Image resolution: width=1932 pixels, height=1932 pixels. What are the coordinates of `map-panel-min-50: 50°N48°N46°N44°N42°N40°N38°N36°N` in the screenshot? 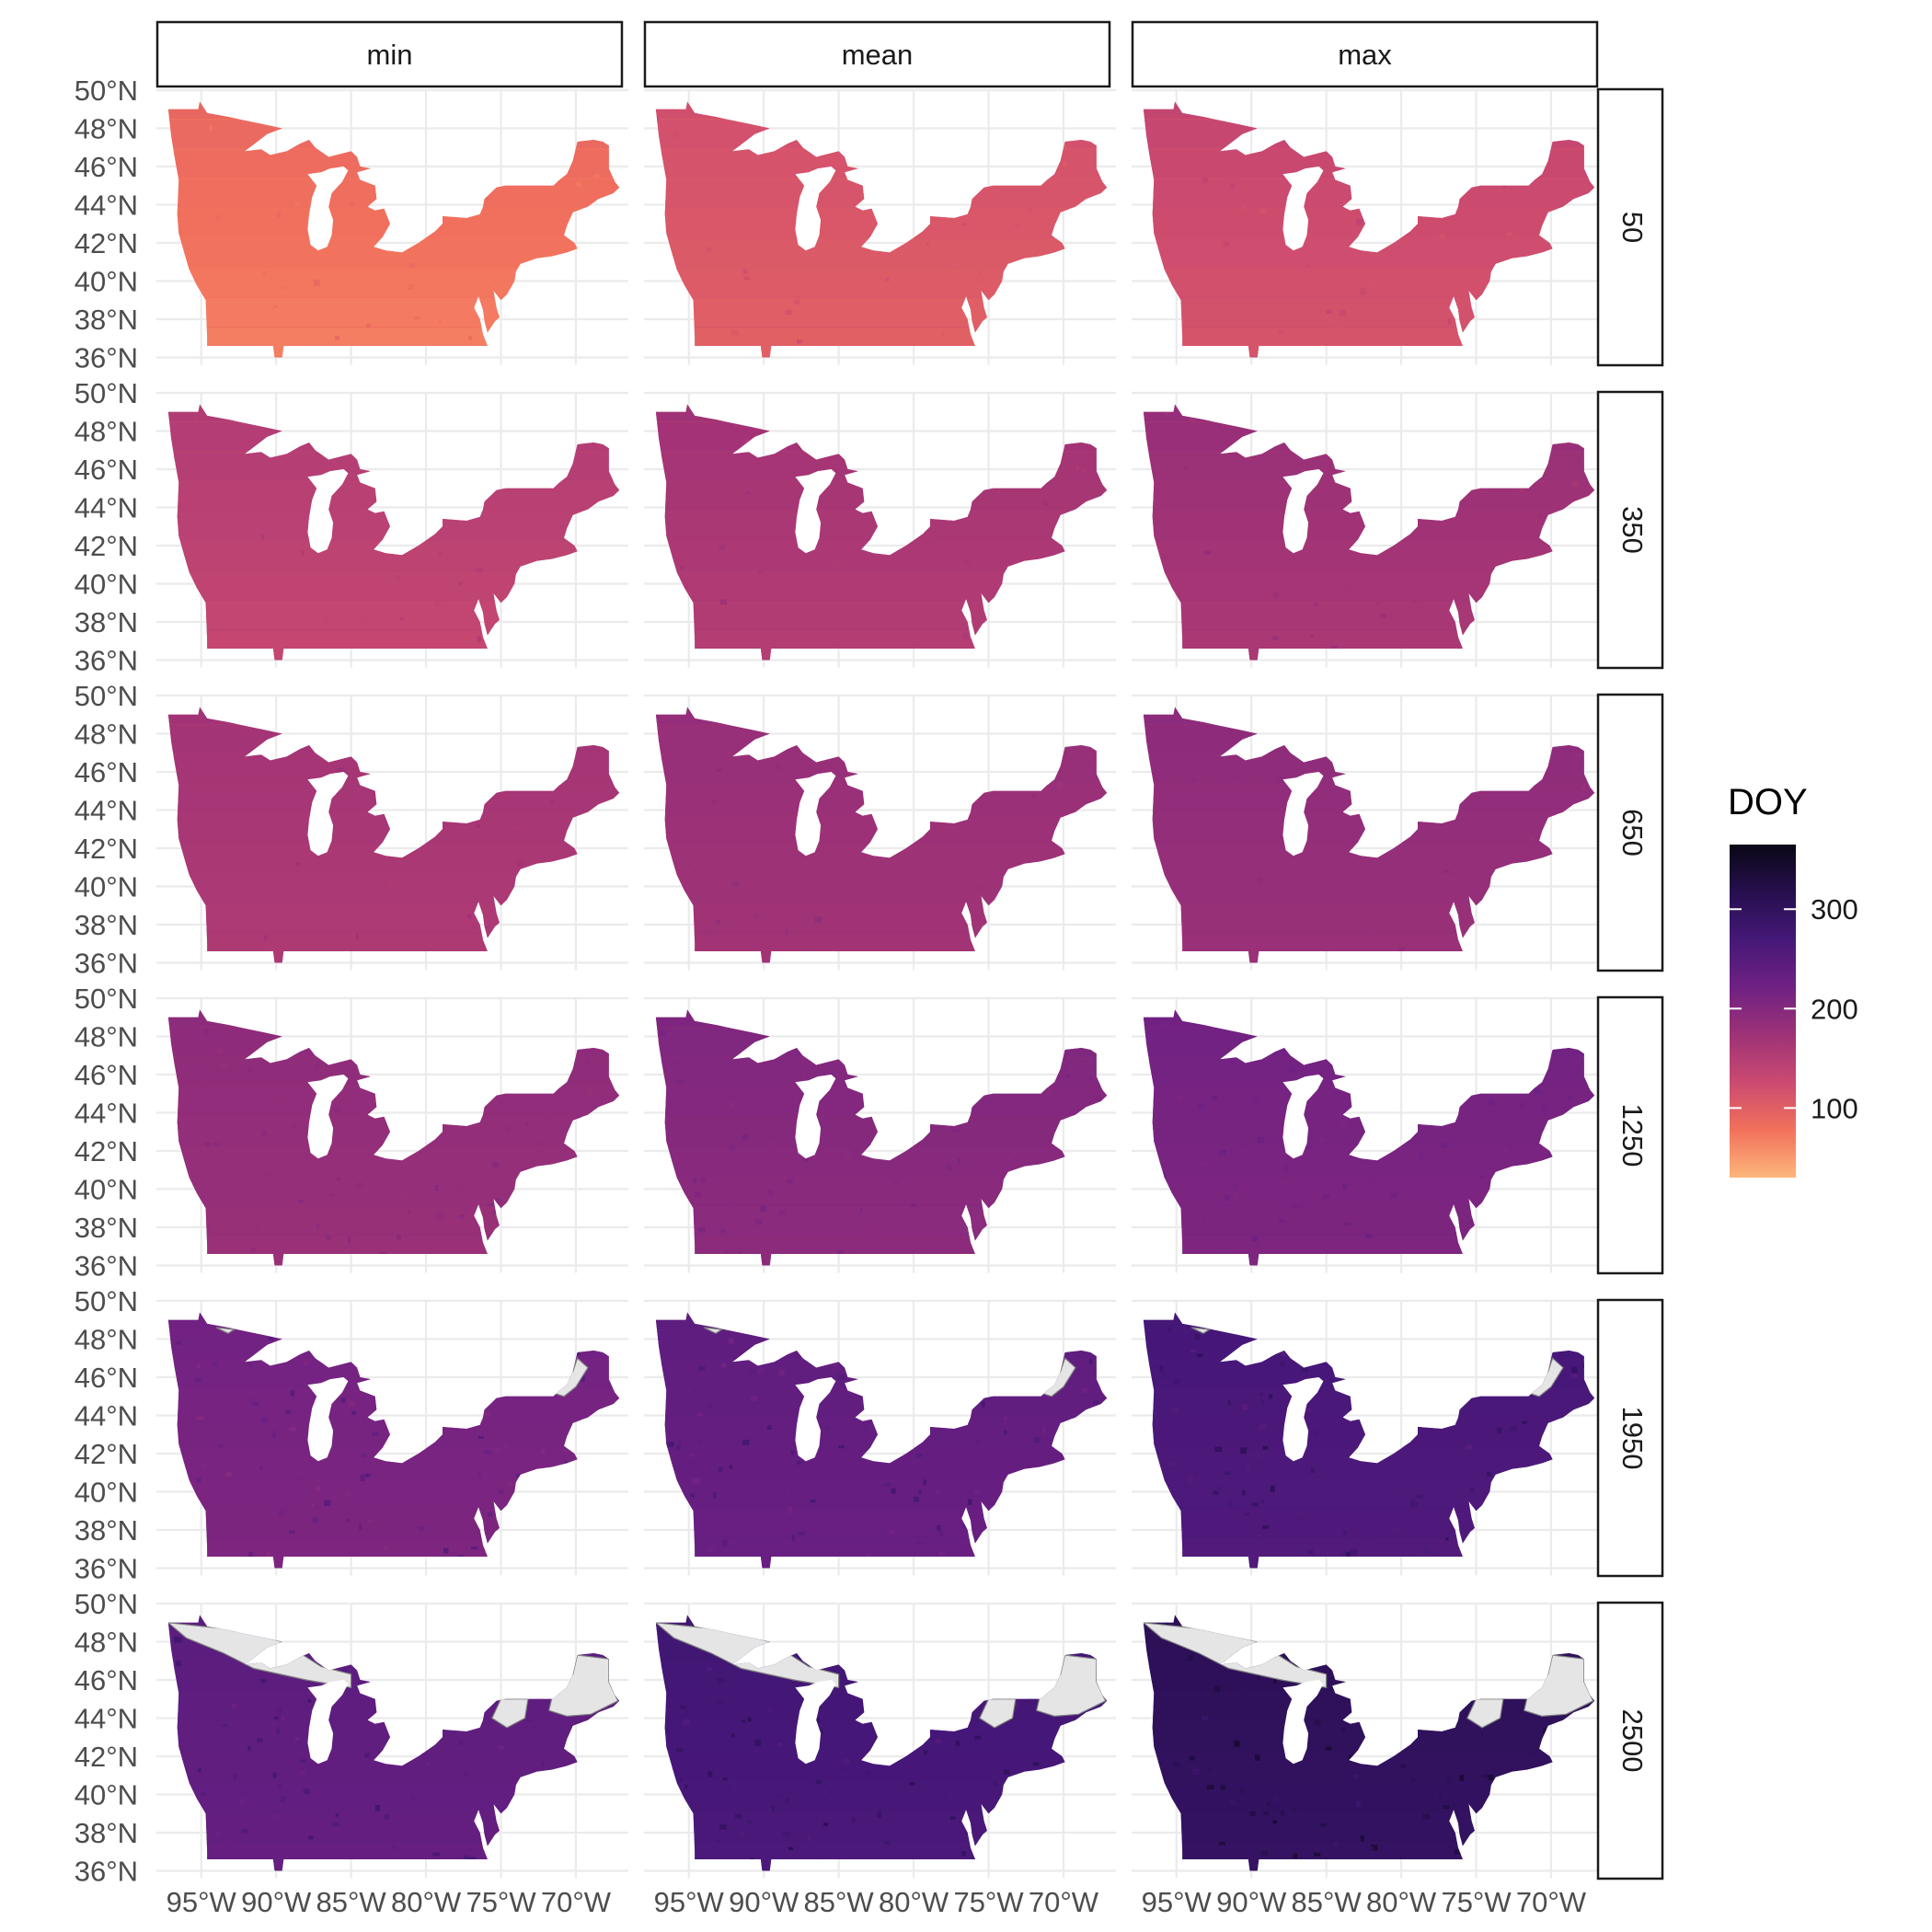 It's located at (351, 224).